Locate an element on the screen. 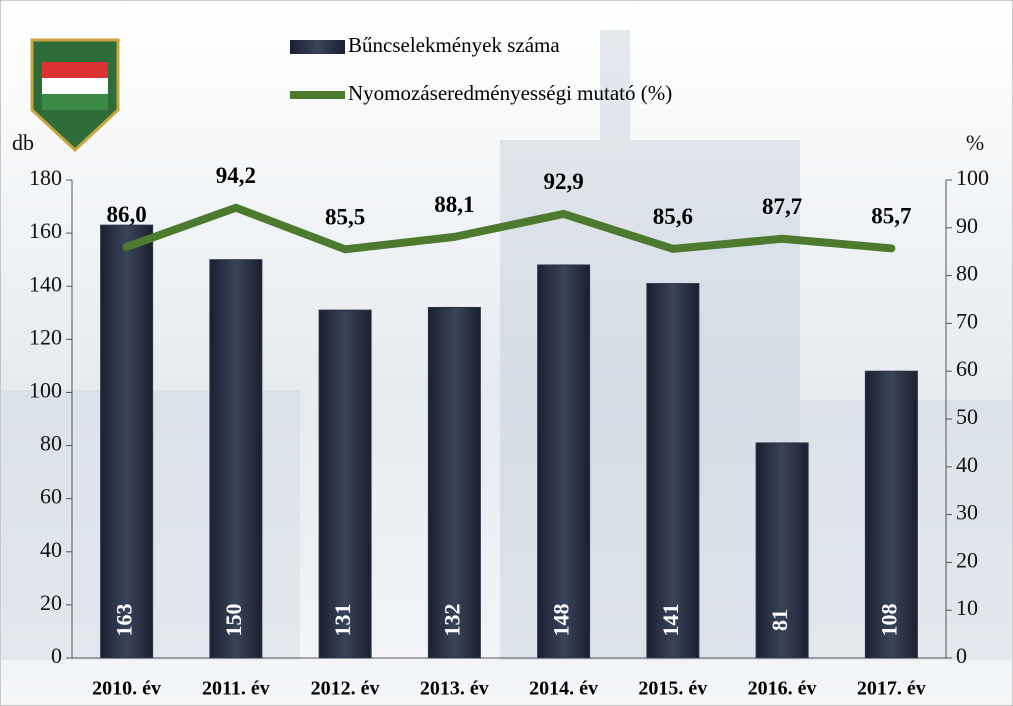 The height and width of the screenshot is (706, 1013). bar-value-label: 132 is located at coordinates (451, 620).